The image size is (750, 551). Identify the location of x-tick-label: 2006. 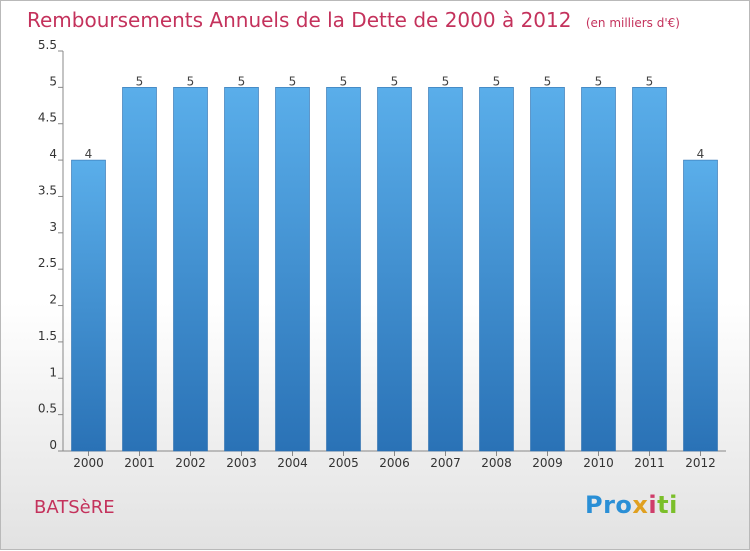
(394, 463).